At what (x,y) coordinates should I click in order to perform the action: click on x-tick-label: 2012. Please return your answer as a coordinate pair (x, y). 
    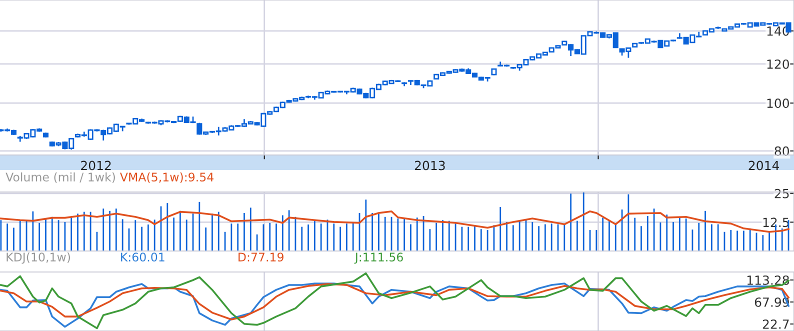
    Looking at the image, I should click on (96, 165).